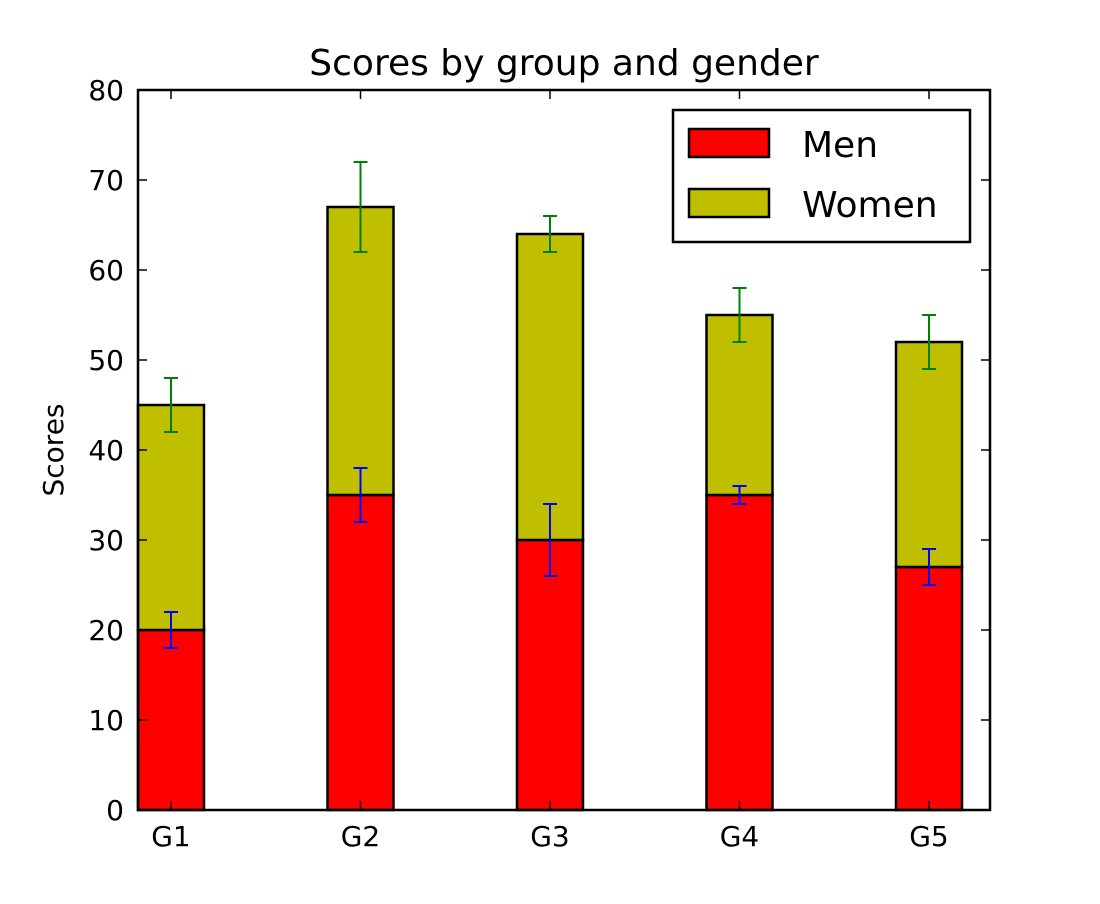 Image resolution: width=1100 pixels, height=904 pixels. I want to click on x-tick-label-g5: G5, so click(929, 836).